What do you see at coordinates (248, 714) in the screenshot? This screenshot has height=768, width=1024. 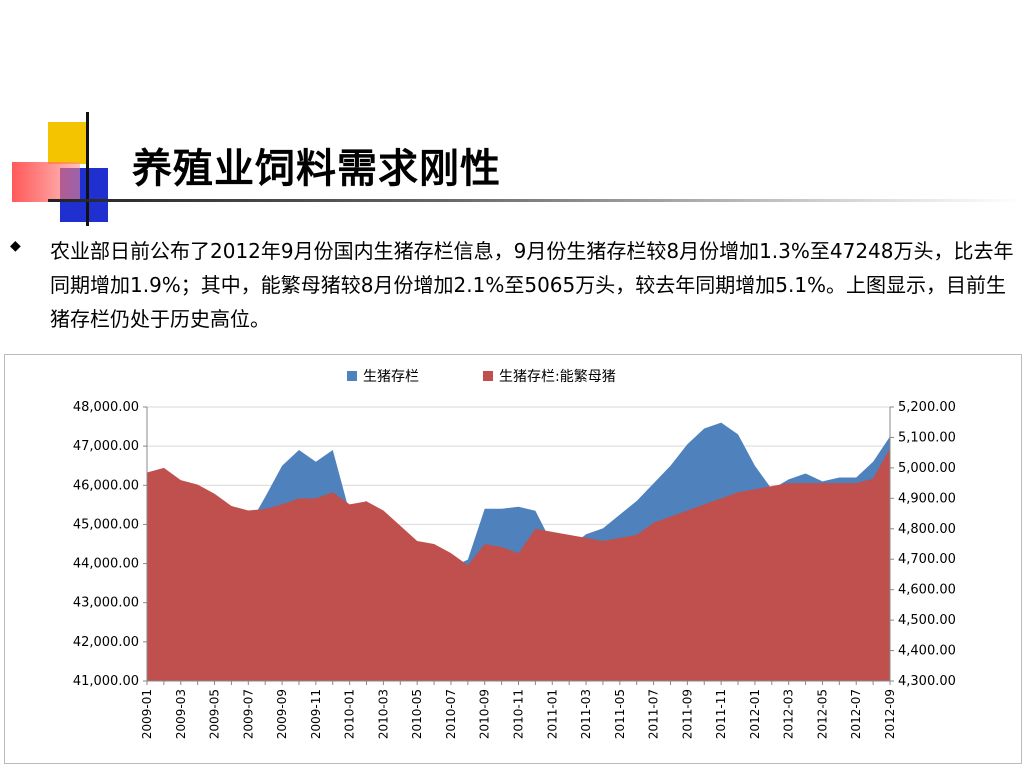 I see `x-tick-label: 2009-07` at bounding box center [248, 714].